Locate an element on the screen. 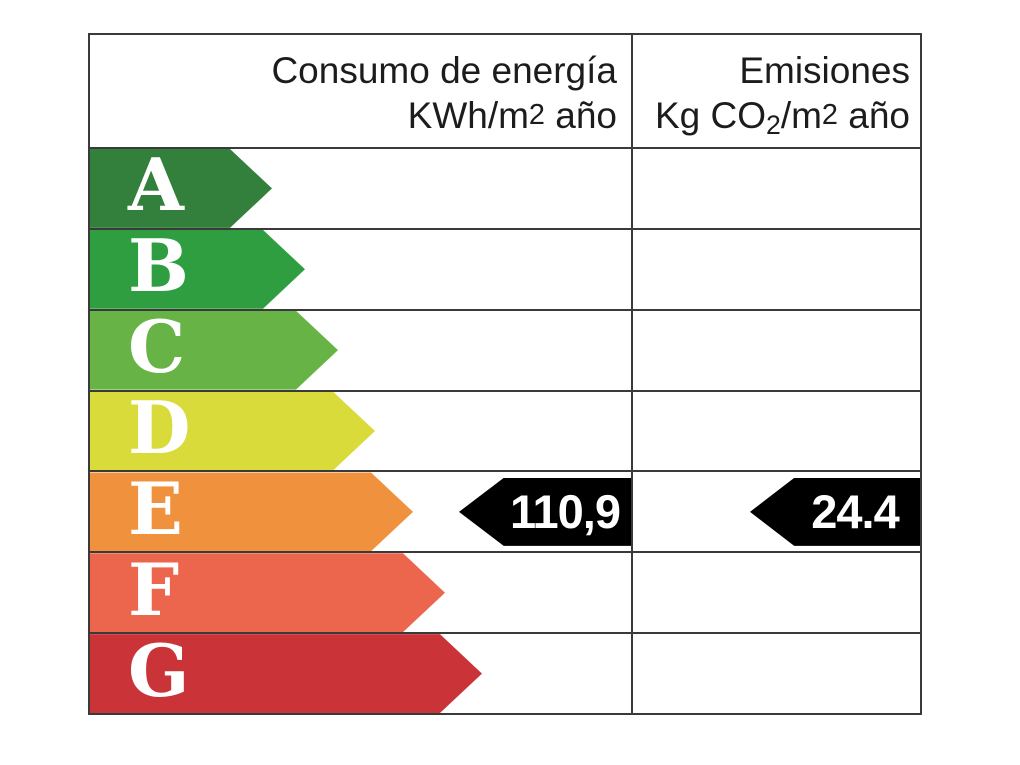  rating-row-a: A is located at coordinates (505, 189).